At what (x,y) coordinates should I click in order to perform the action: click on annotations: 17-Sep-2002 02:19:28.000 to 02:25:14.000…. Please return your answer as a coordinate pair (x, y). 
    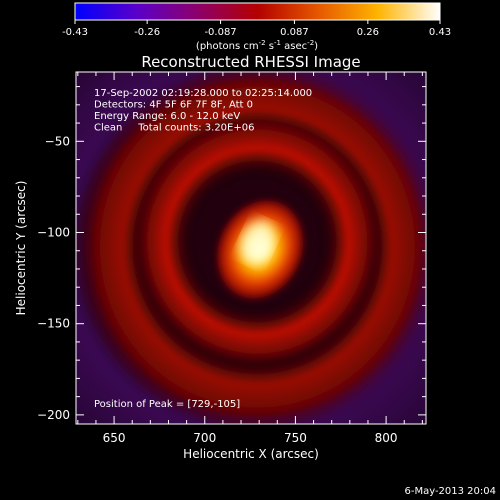
    Looking at the image, I should click on (203, 111).